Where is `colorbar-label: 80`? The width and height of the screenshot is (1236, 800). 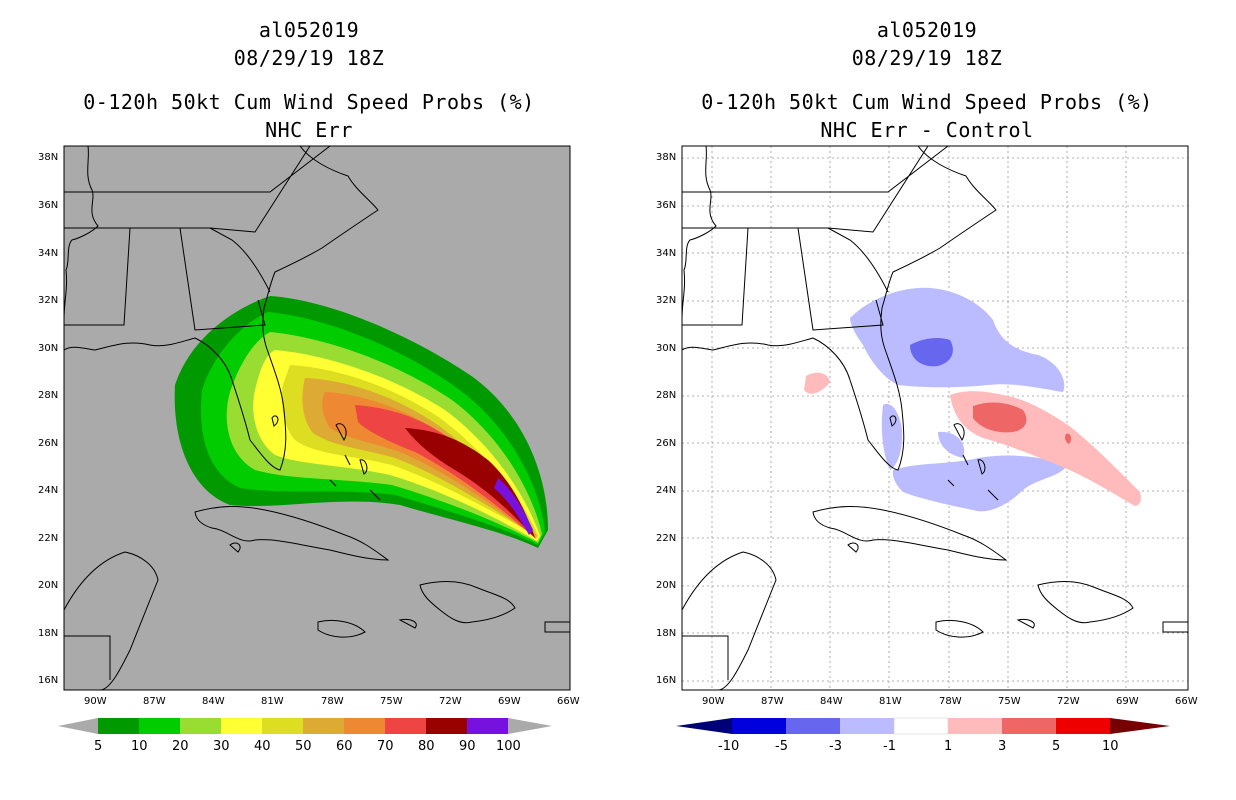
colorbar-label: 80 is located at coordinates (426, 746).